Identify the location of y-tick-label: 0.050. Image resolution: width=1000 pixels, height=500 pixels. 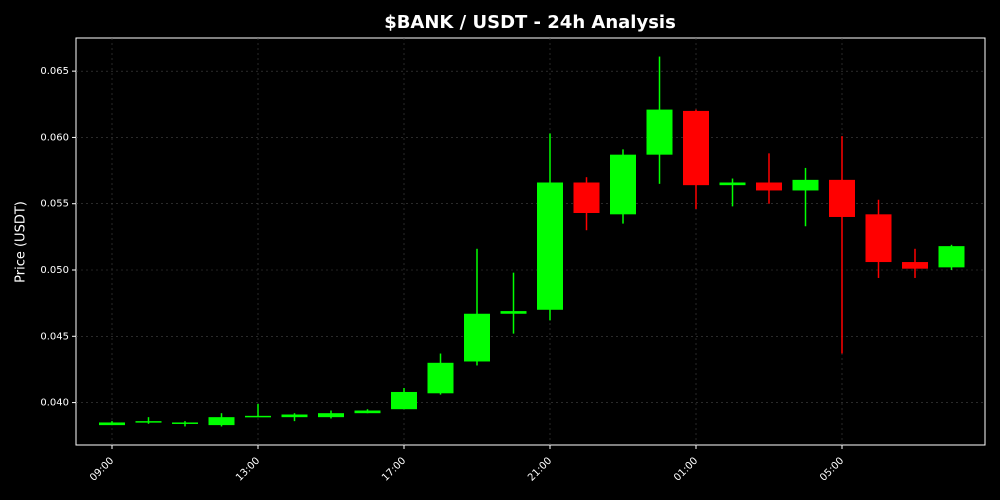
(54, 270).